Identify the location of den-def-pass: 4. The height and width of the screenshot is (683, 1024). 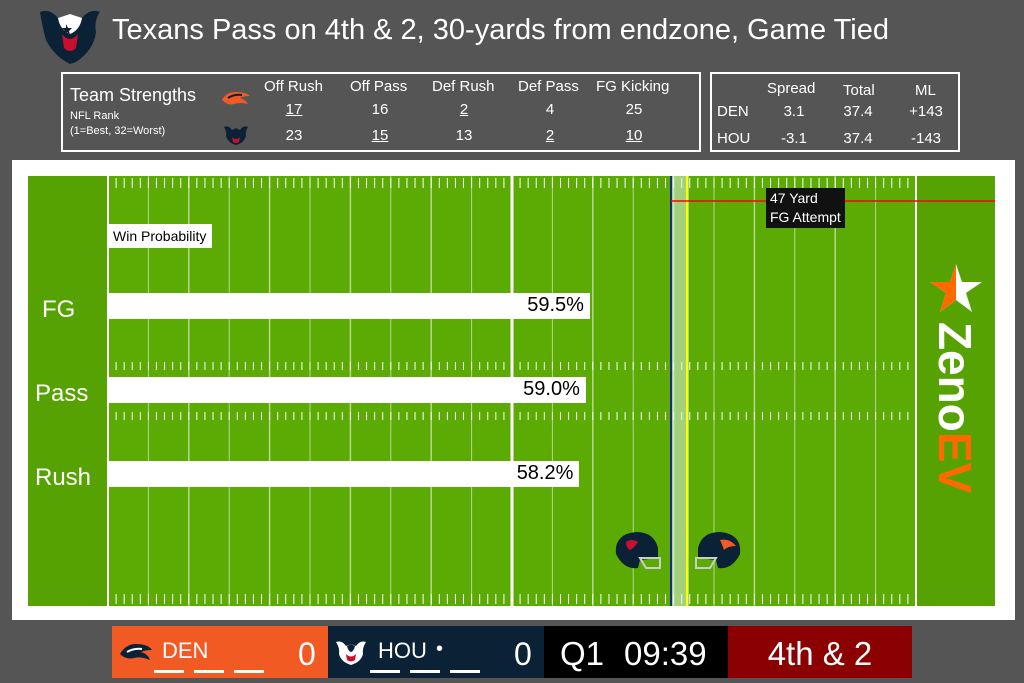
(550, 109).